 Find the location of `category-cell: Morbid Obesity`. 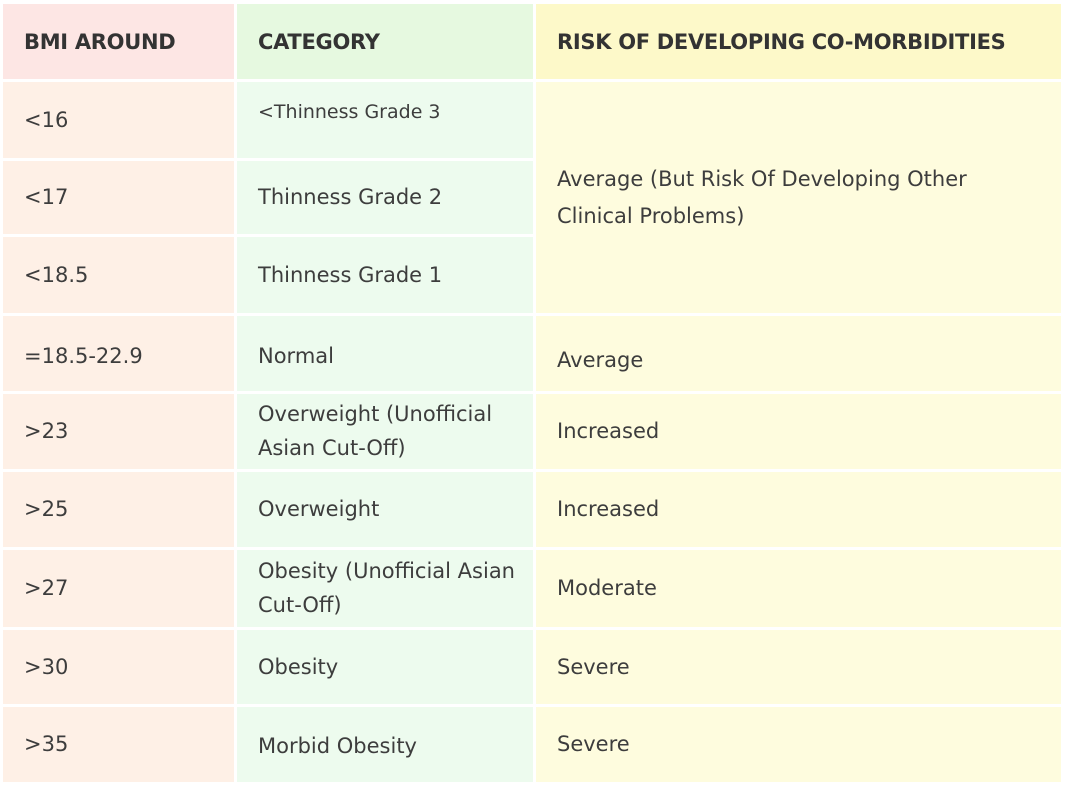

category-cell: Morbid Obesity is located at coordinates (386, 746).